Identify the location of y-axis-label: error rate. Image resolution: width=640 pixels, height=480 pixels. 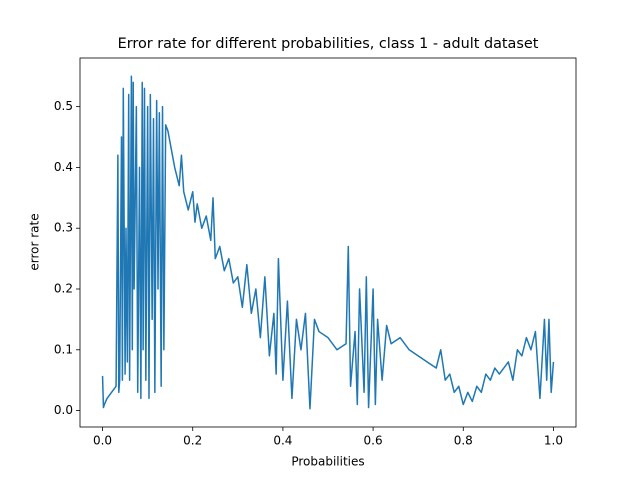
(35, 241).